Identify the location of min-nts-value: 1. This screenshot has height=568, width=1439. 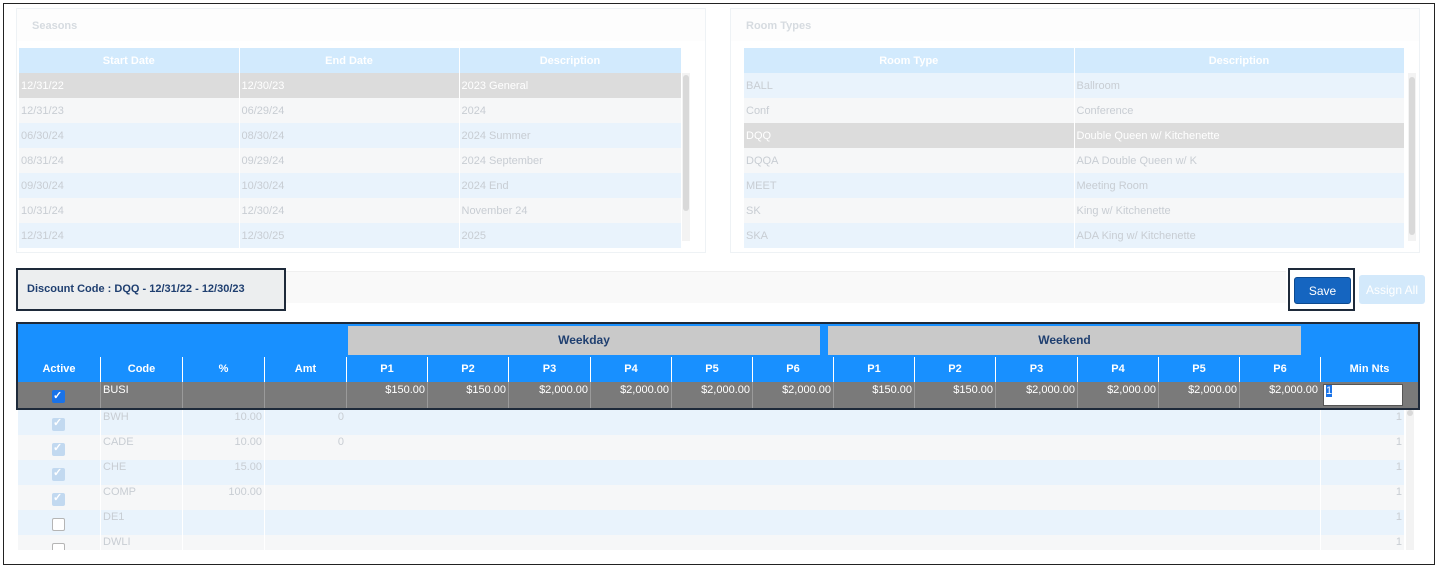
(1329, 391).